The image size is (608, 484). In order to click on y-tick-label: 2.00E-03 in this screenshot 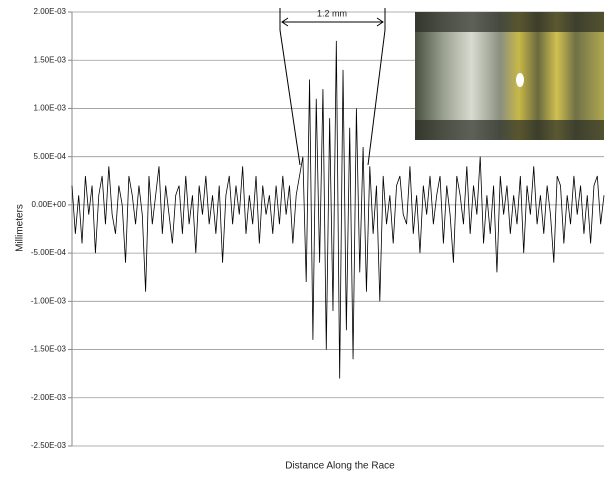, I will do `click(50, 11)`.